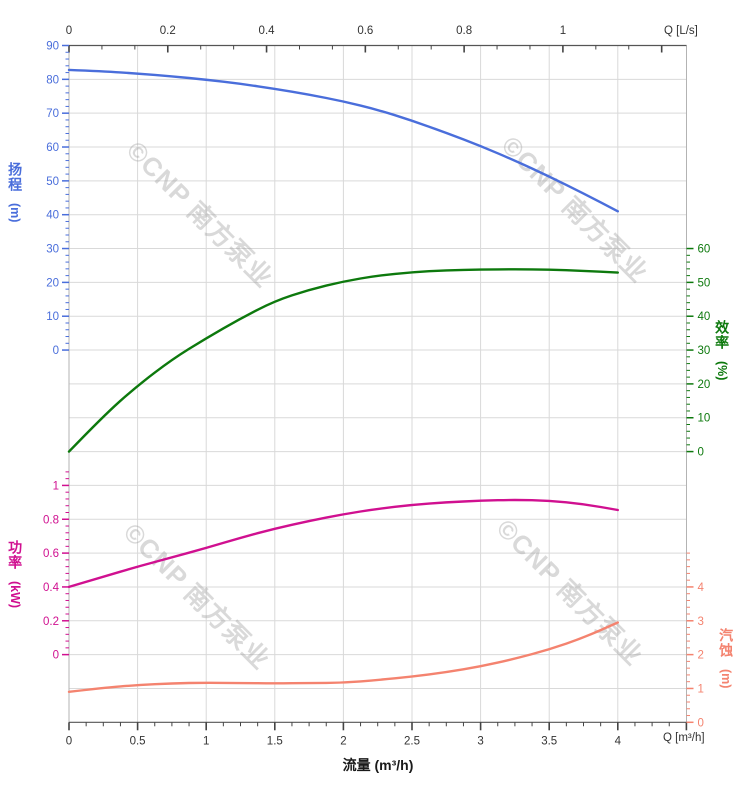 The image size is (752, 797). I want to click on npsh-curve, so click(343, 657).